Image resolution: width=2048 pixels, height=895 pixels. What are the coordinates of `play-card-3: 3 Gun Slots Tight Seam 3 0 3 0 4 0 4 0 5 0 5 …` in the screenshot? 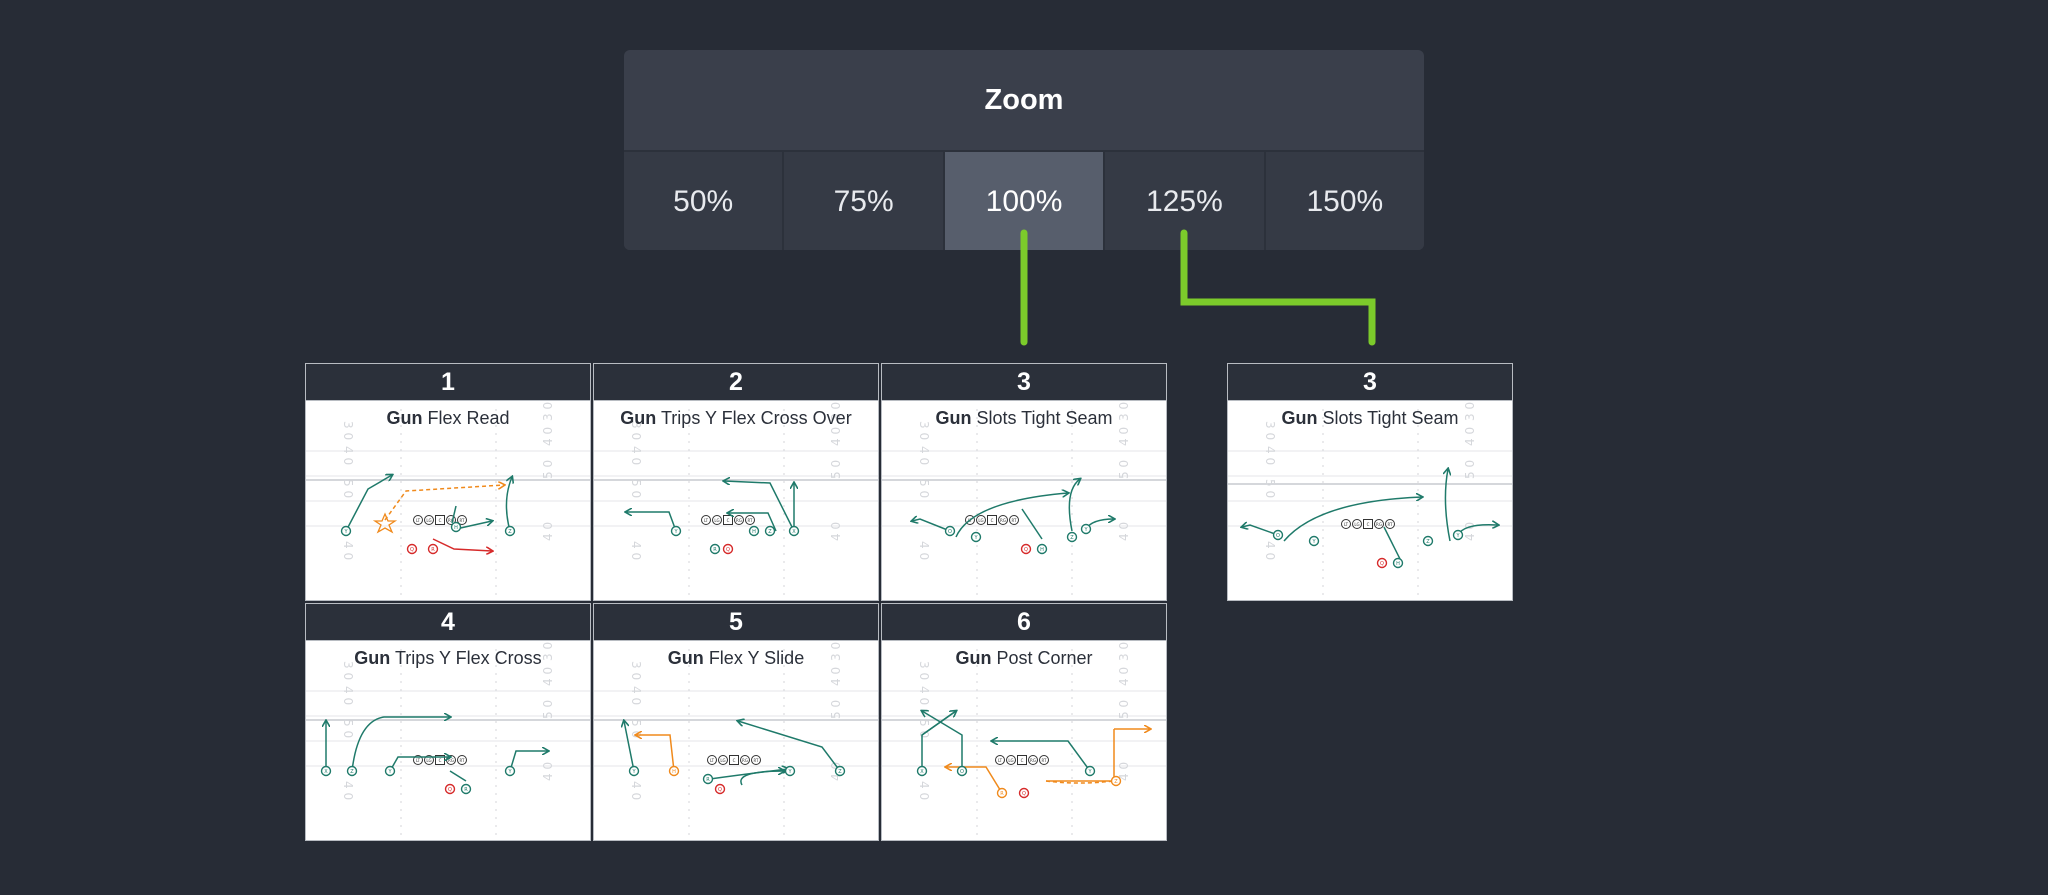 It's located at (1024, 482).